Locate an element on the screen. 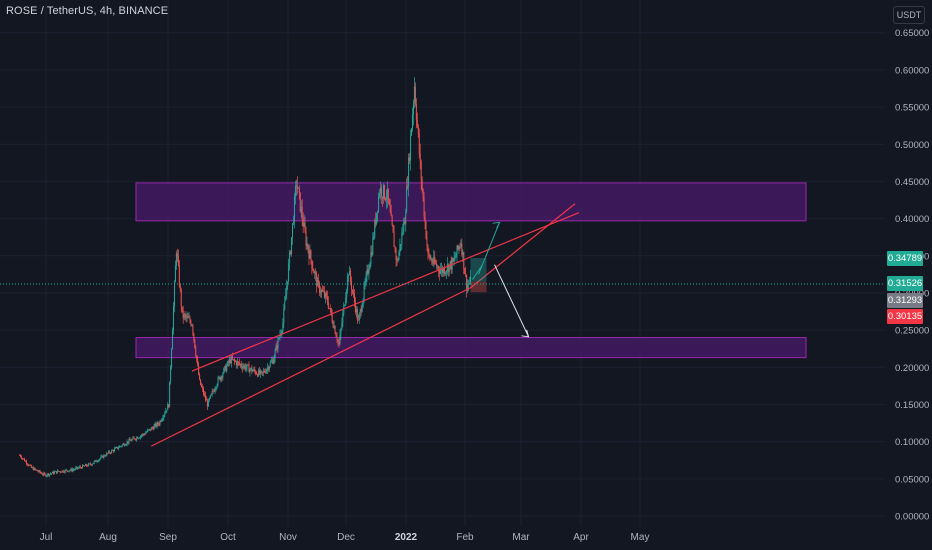 This screenshot has height=550, width=932. time-axis: Jul Aug Sep Oct Nov Dec 2022 Feb Mar Apr May is located at coordinates (345, 537).